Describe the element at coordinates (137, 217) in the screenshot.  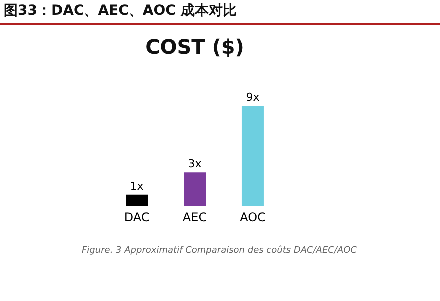
I see `x-tick-label: DAC` at that location.